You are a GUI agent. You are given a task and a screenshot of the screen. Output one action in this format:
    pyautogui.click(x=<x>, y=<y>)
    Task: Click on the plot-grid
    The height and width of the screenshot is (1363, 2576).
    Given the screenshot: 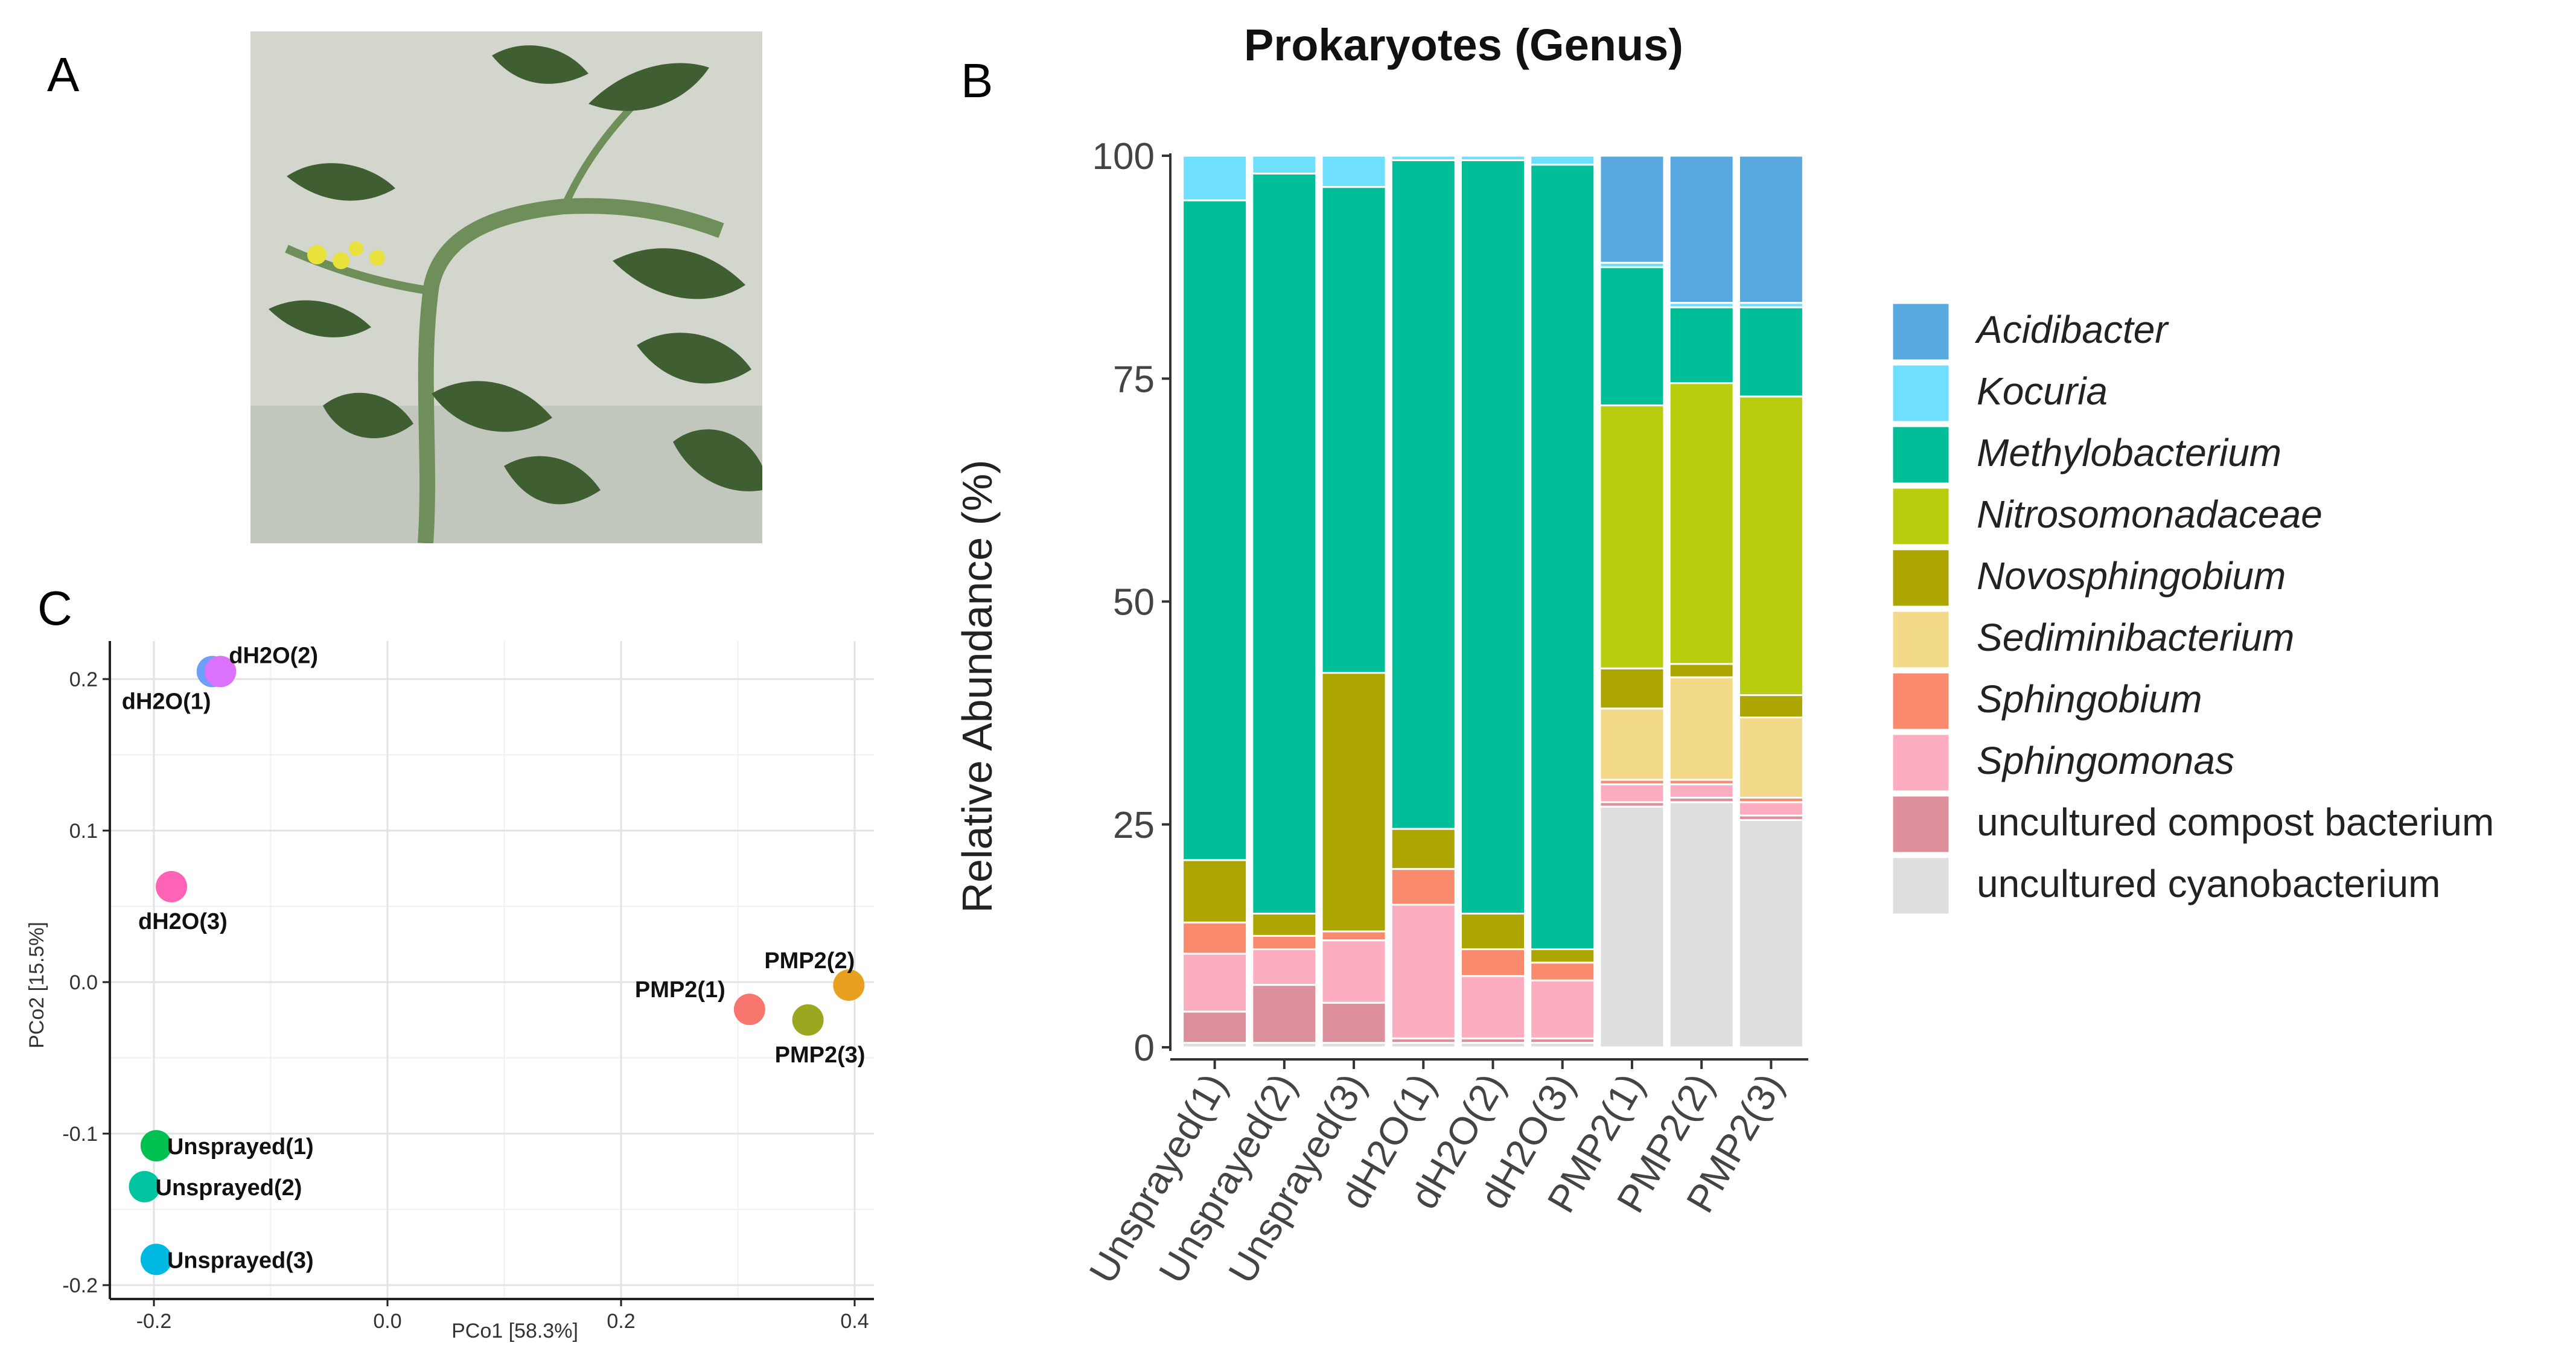 What is the action you would take?
    pyautogui.click(x=492, y=970)
    